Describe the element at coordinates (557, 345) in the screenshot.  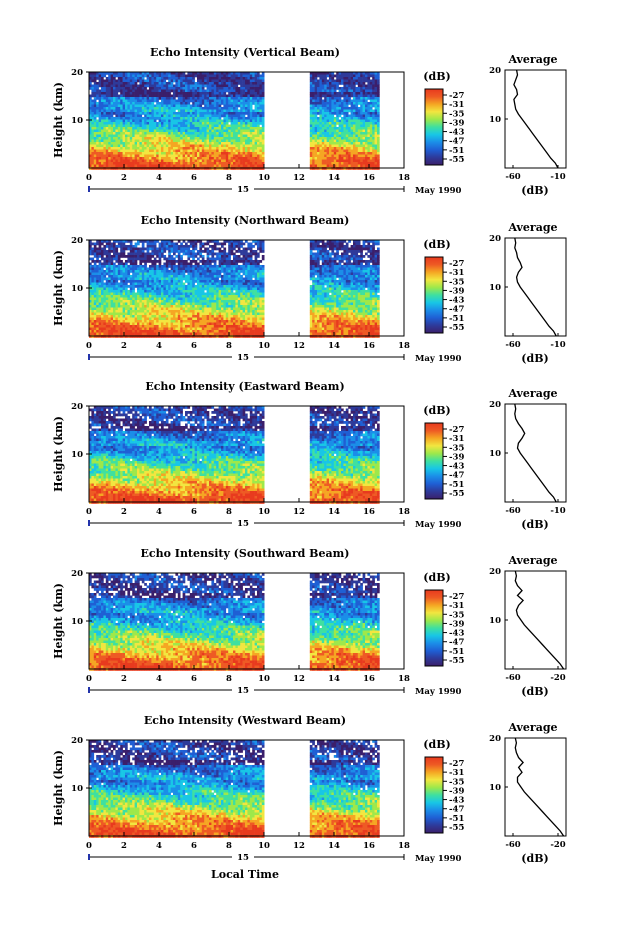
I see `profile-x-tick: -10` at that location.